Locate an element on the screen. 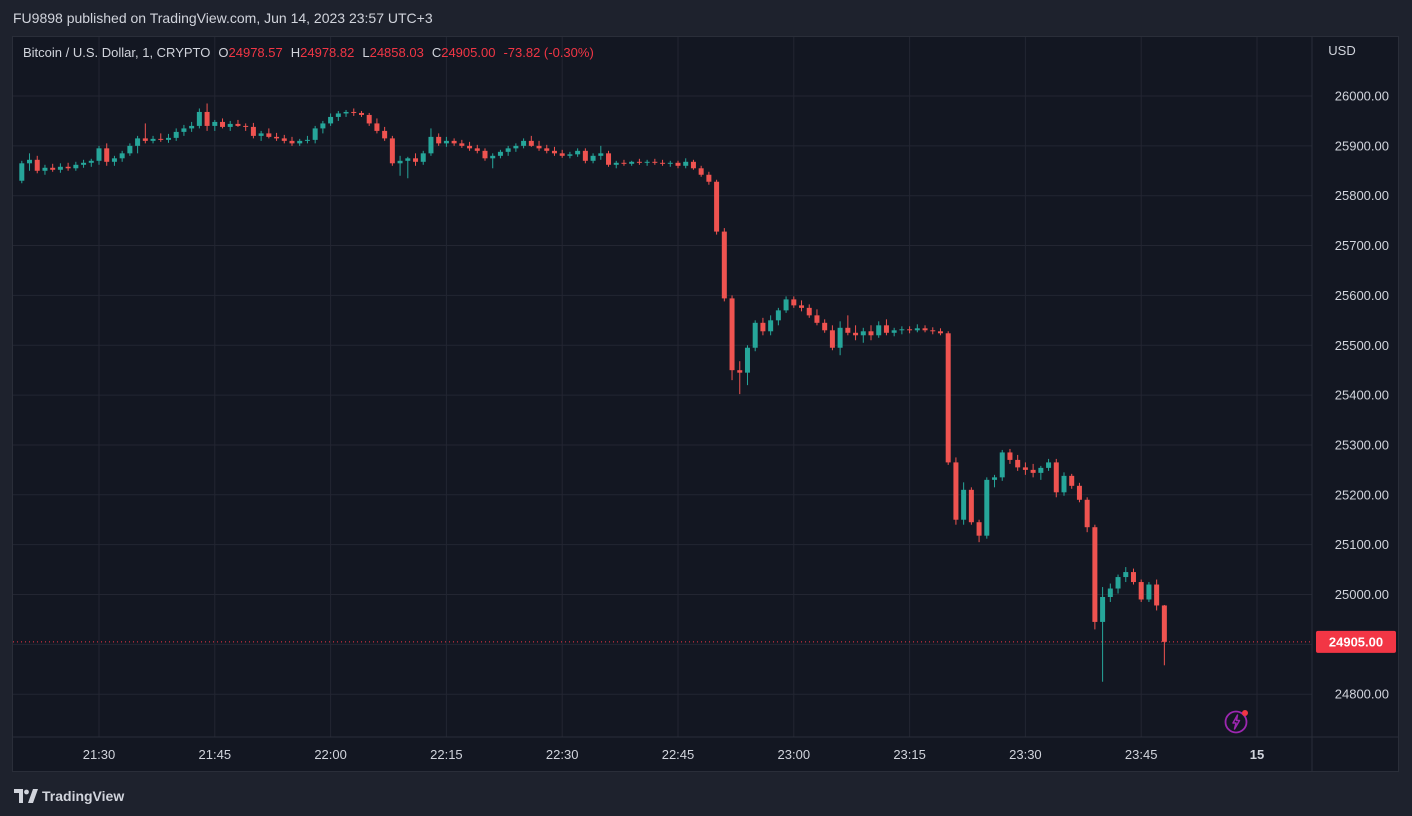  tradingview-brand: TradingView is located at coordinates (69, 796).